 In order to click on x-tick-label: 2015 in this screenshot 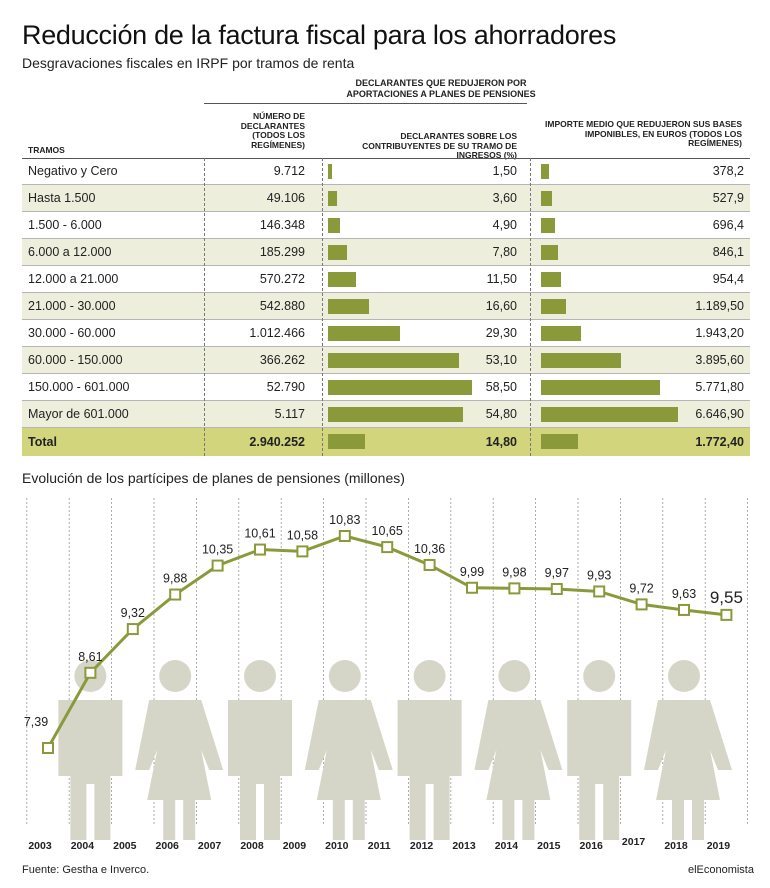, I will do `click(549, 846)`.